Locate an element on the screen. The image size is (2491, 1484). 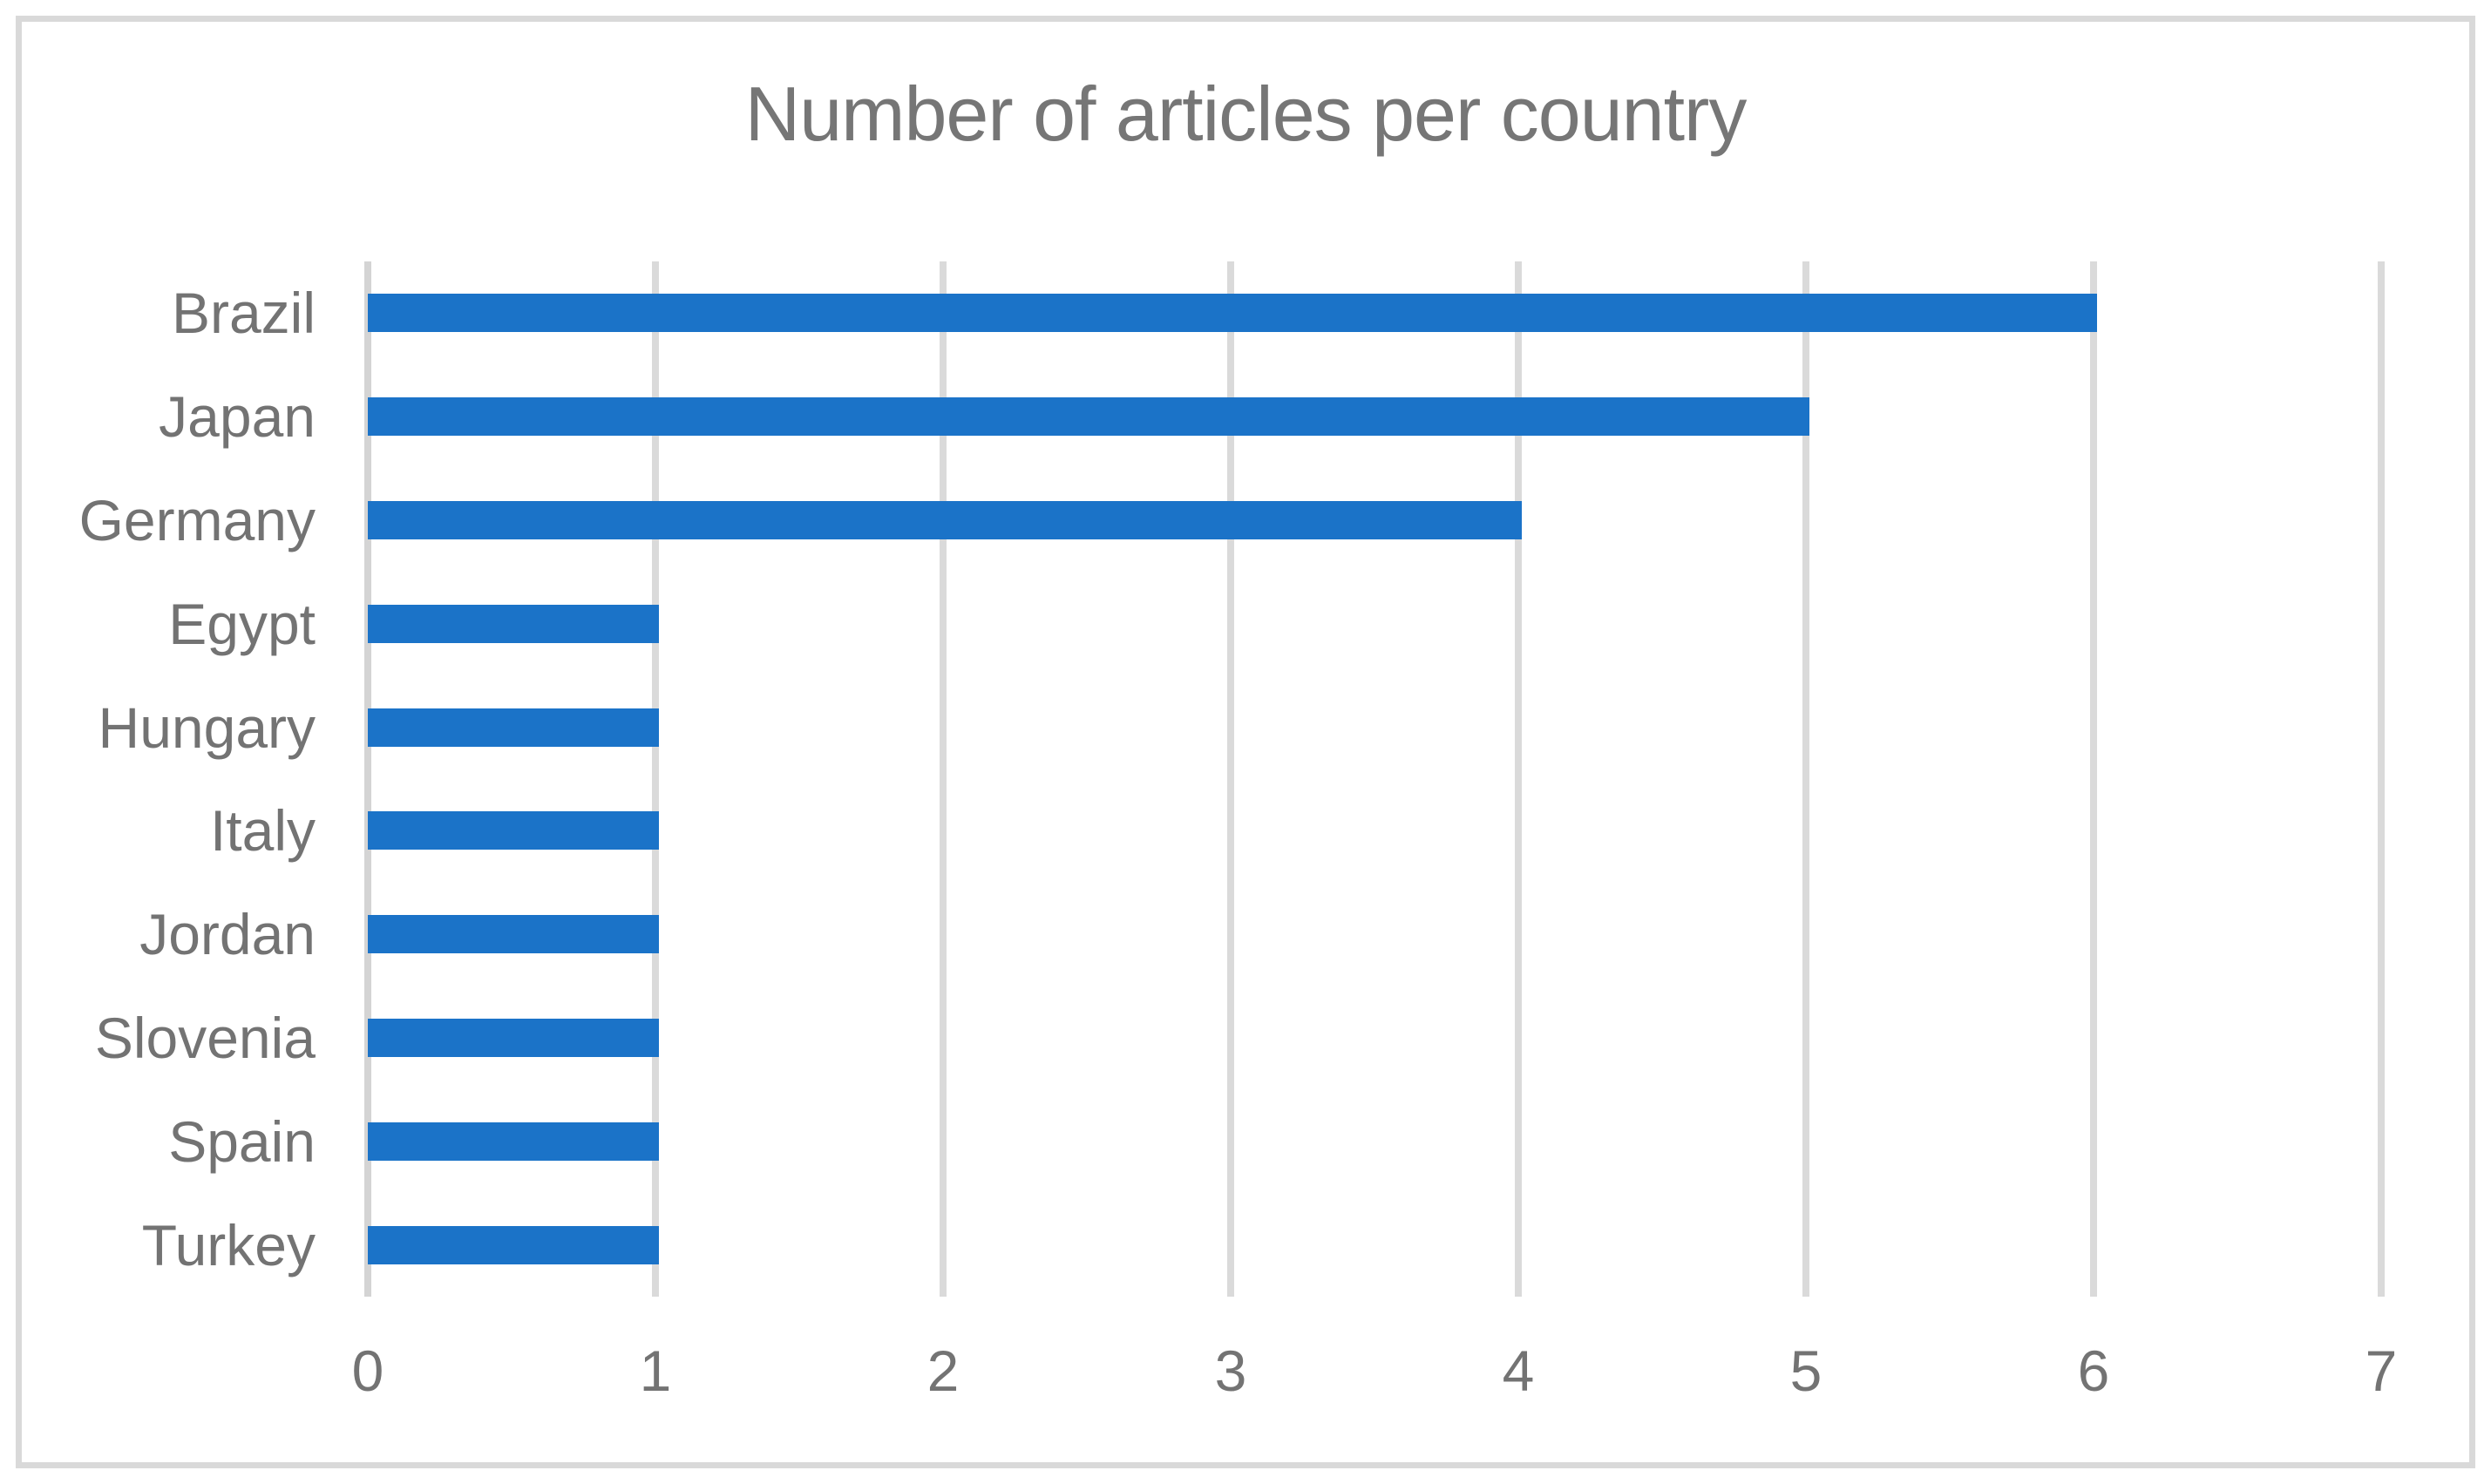
x-tick-label-2: 2 is located at coordinates (943, 1370).